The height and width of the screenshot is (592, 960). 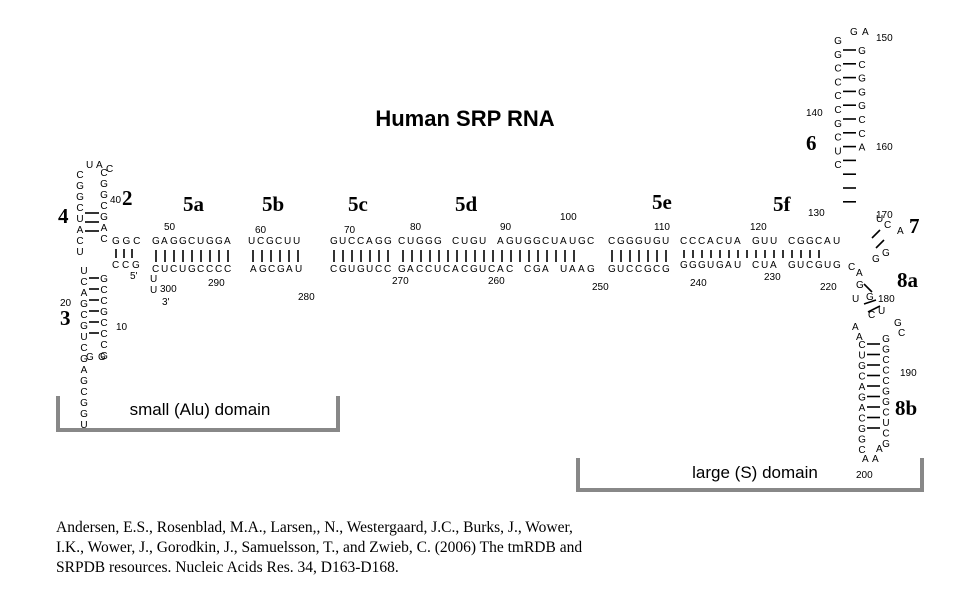 I want to click on position-number: 200, so click(x=864, y=475).